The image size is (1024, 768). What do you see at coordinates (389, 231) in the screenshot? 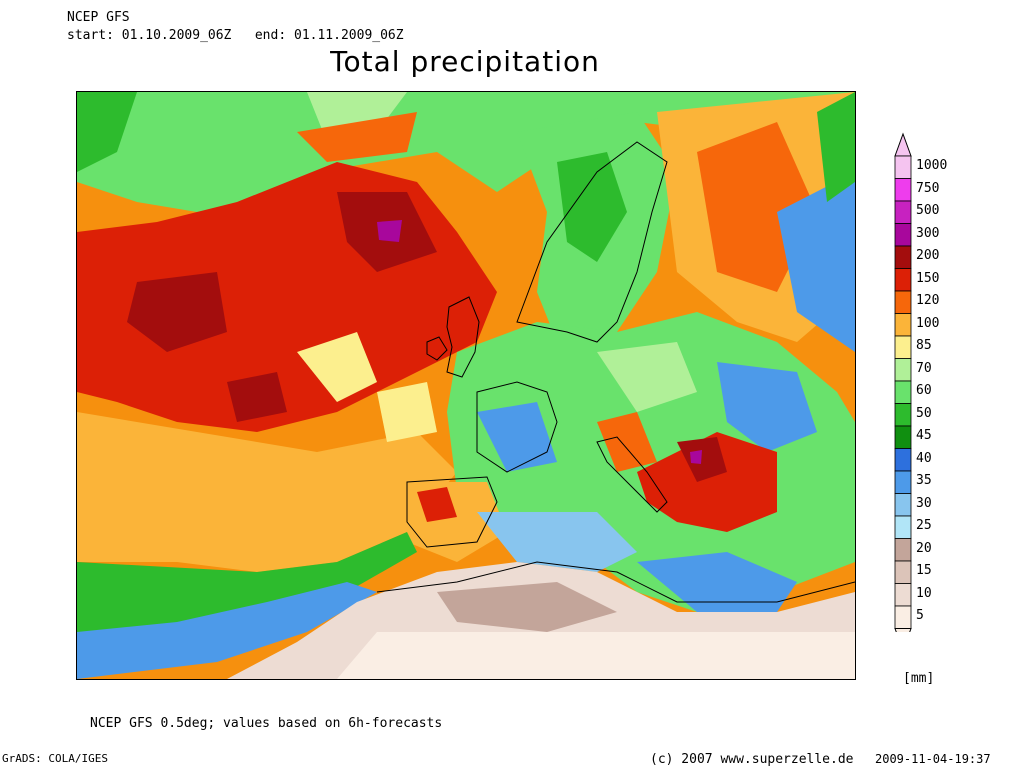
I see `atlantic-purple-spot` at bounding box center [389, 231].